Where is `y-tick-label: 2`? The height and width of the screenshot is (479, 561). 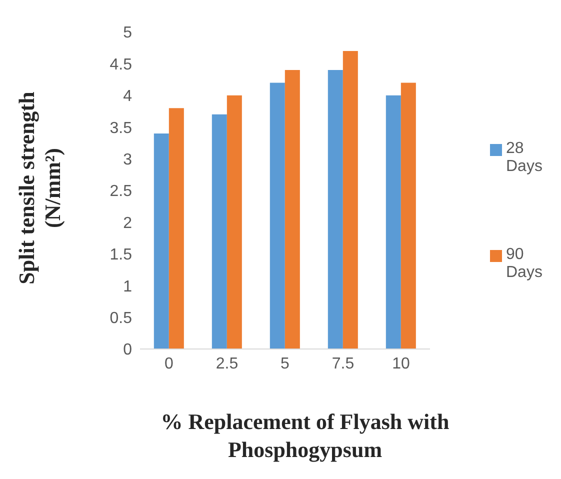 y-tick-label: 2 is located at coordinates (127, 223).